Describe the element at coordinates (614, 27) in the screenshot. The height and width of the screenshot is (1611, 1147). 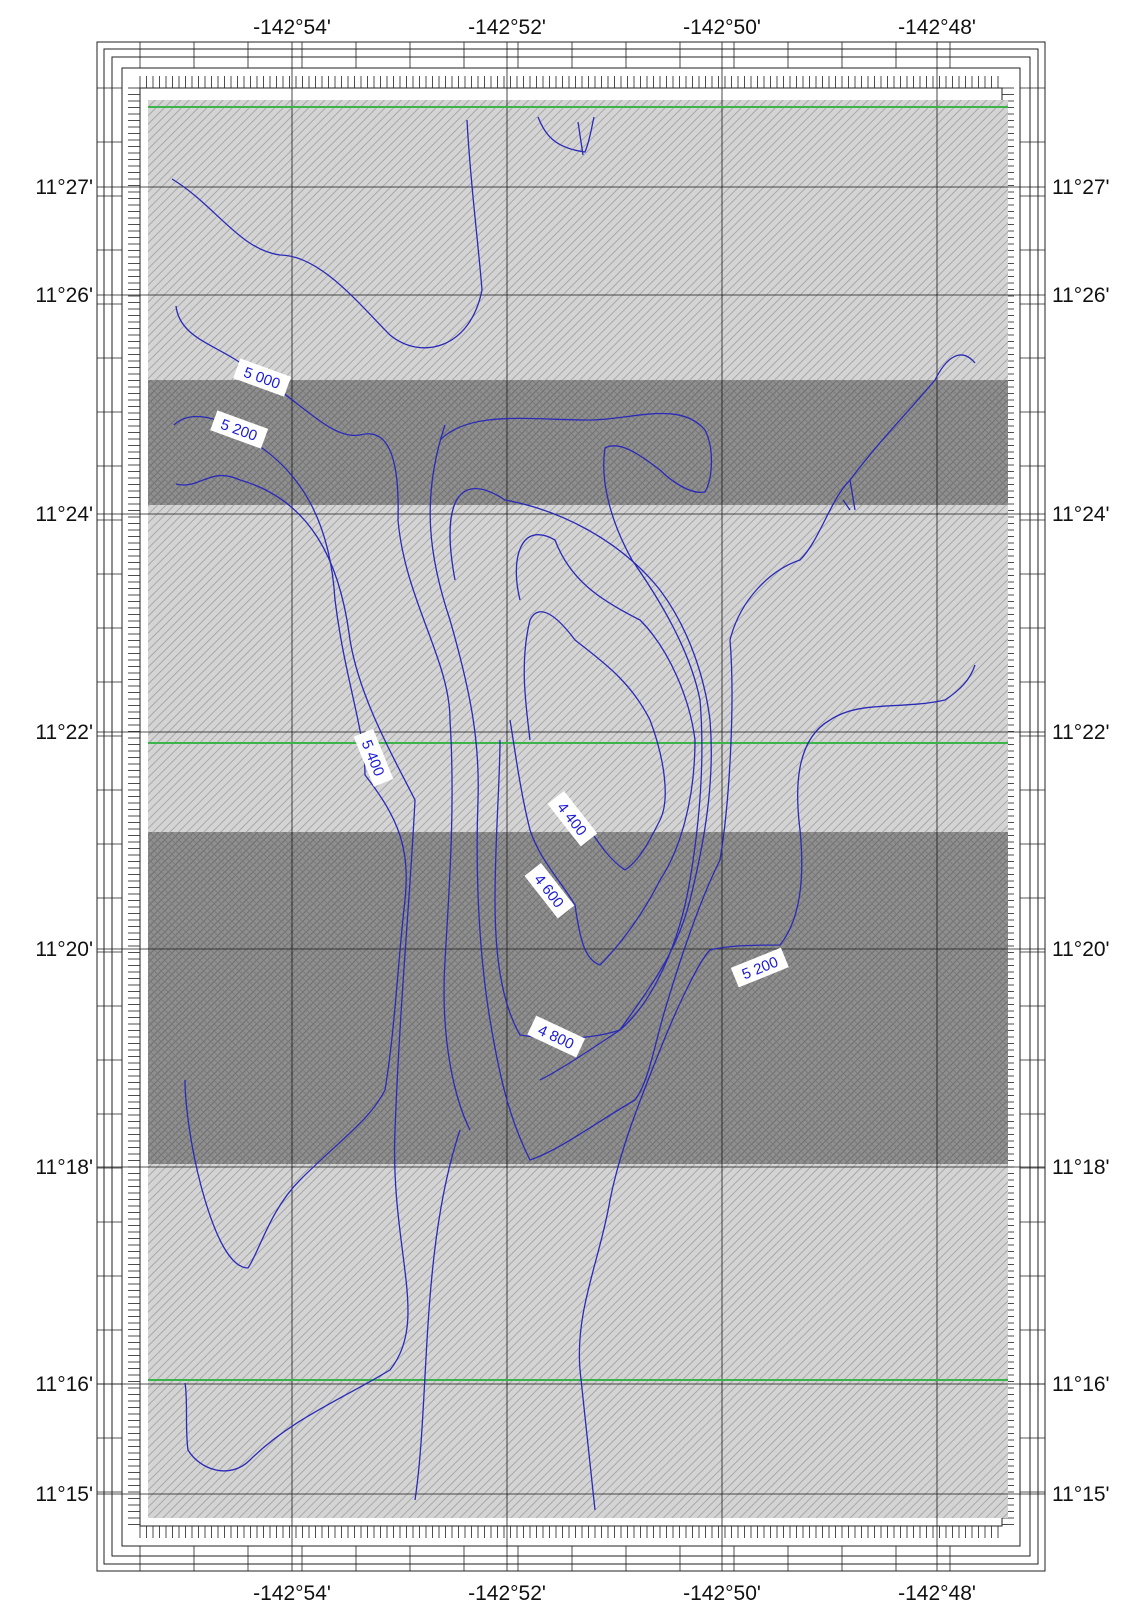
I see `top-longitude-labels: -142°54' -142°52' -142°50' -142°48'` at that location.